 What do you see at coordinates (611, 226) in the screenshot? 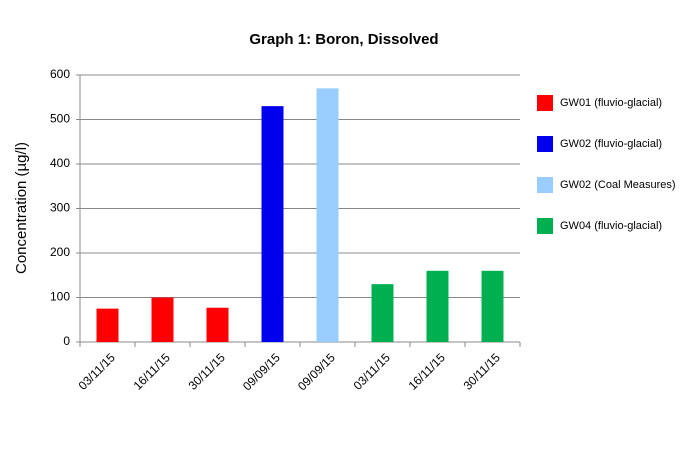
I see `legend-label: GW04 (fluvio-glacial)` at bounding box center [611, 226].